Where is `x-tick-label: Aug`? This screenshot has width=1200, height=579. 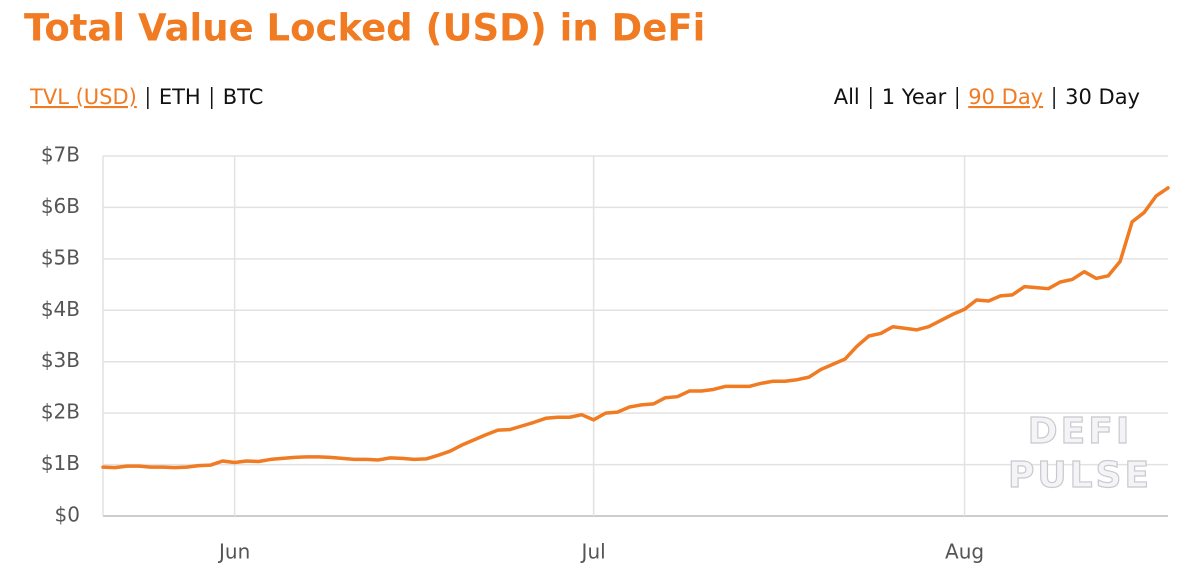 x-tick-label: Aug is located at coordinates (964, 552).